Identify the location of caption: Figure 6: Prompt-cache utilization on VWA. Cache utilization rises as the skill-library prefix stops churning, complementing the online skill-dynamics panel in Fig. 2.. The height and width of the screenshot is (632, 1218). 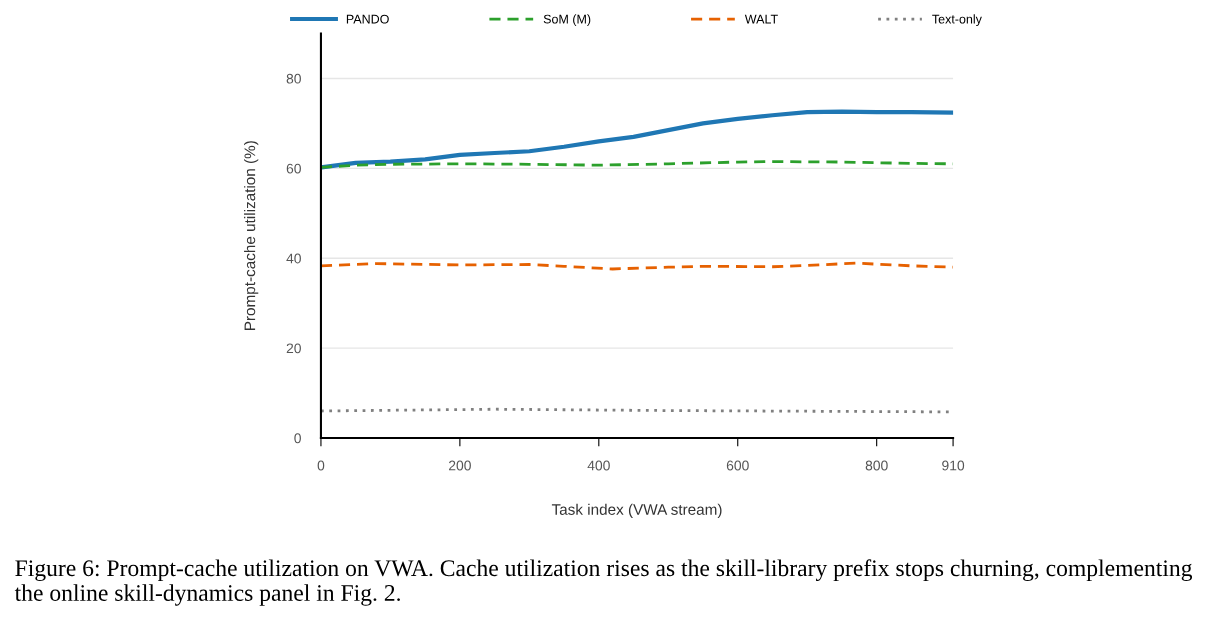
(603, 582).